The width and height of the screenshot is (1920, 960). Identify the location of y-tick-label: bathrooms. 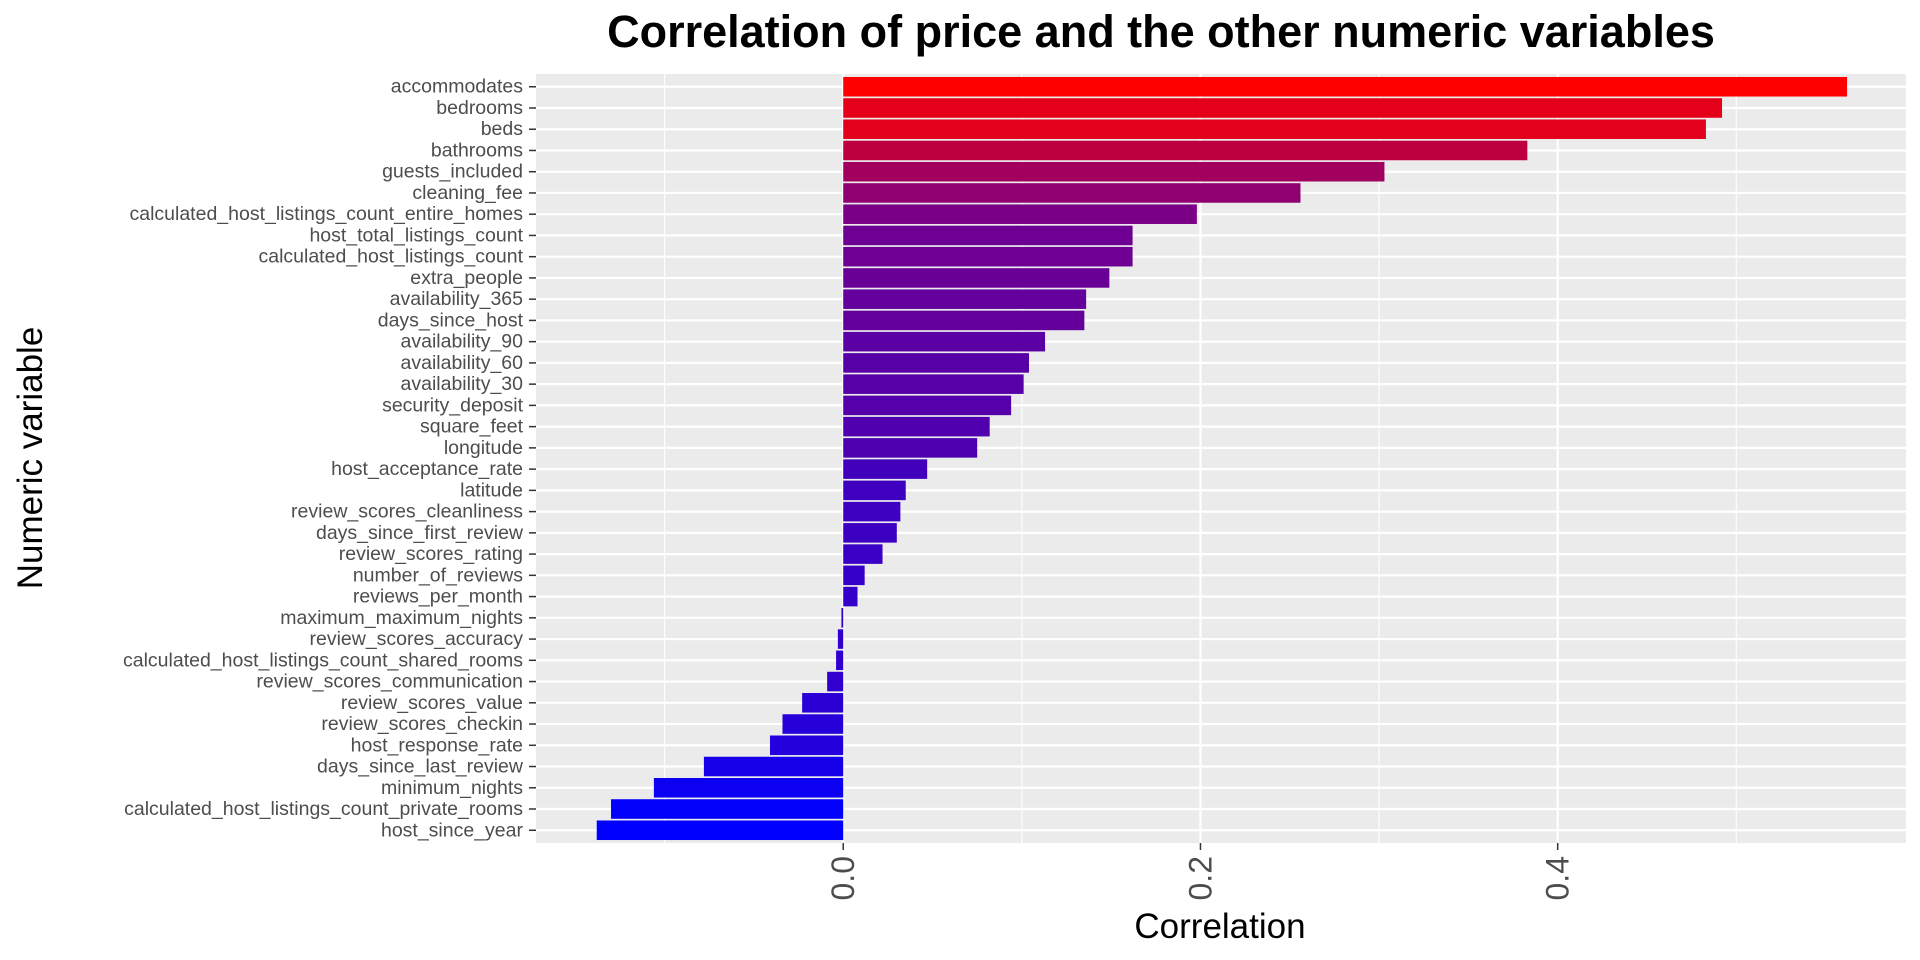
(477, 150).